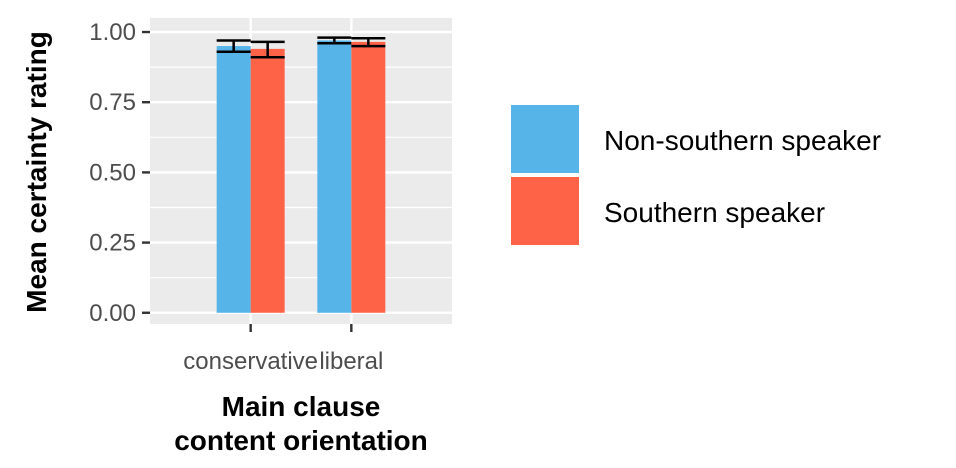 Image resolution: width=956 pixels, height=468 pixels. I want to click on y-tick-label: 0.25, so click(112, 243).